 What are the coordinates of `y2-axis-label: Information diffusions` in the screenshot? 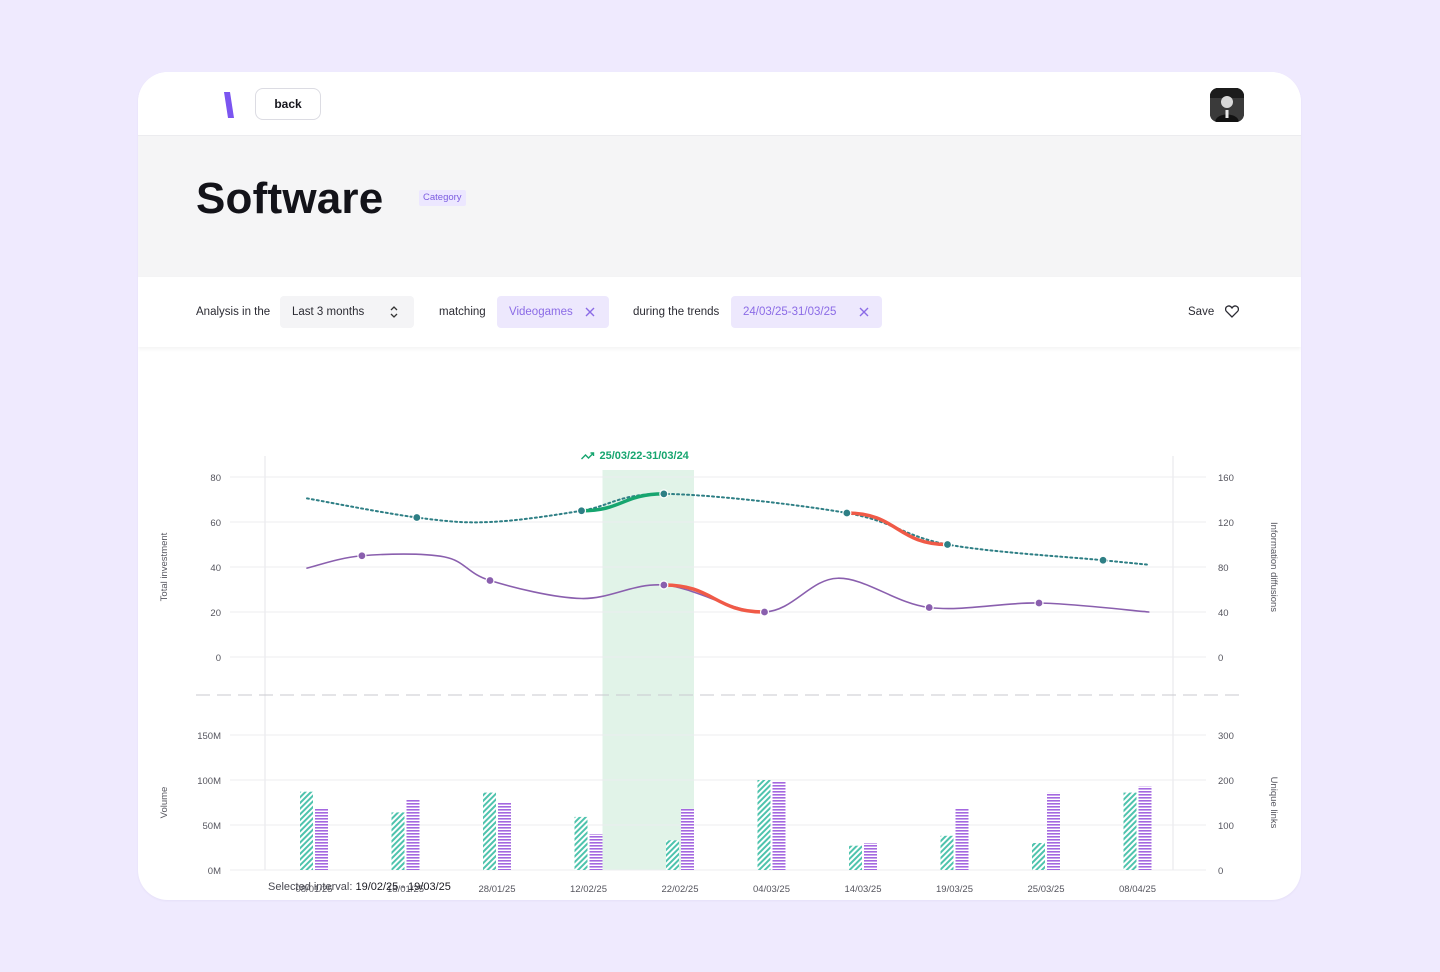 It's located at (1273, 567).